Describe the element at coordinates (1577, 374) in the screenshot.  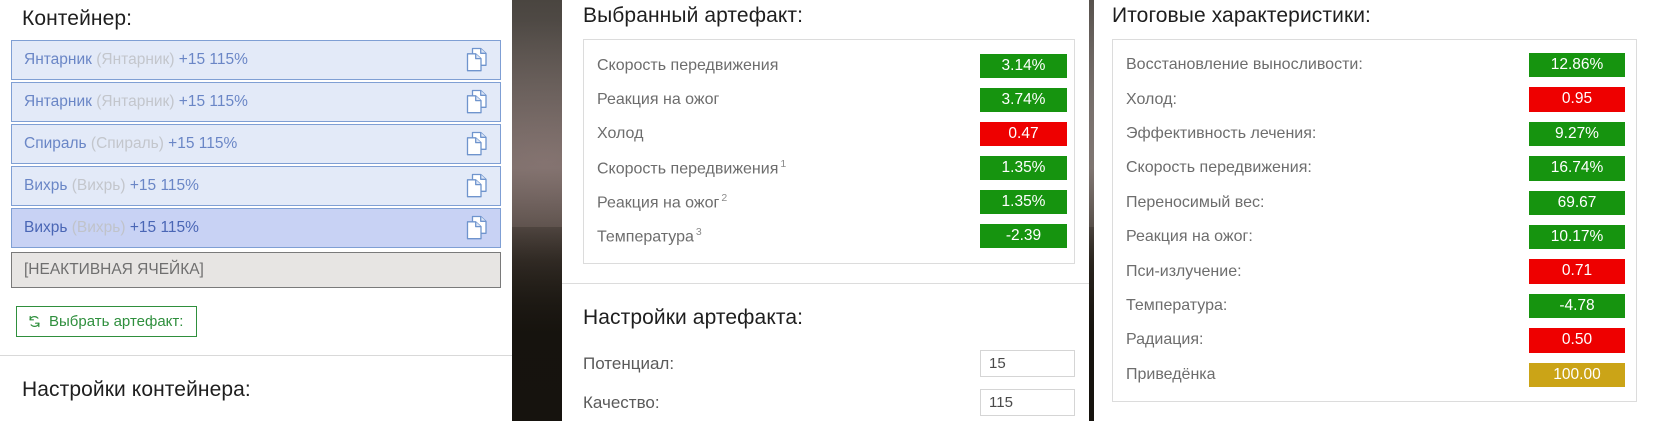
I see `stat-value-badge: 100.00` at that location.